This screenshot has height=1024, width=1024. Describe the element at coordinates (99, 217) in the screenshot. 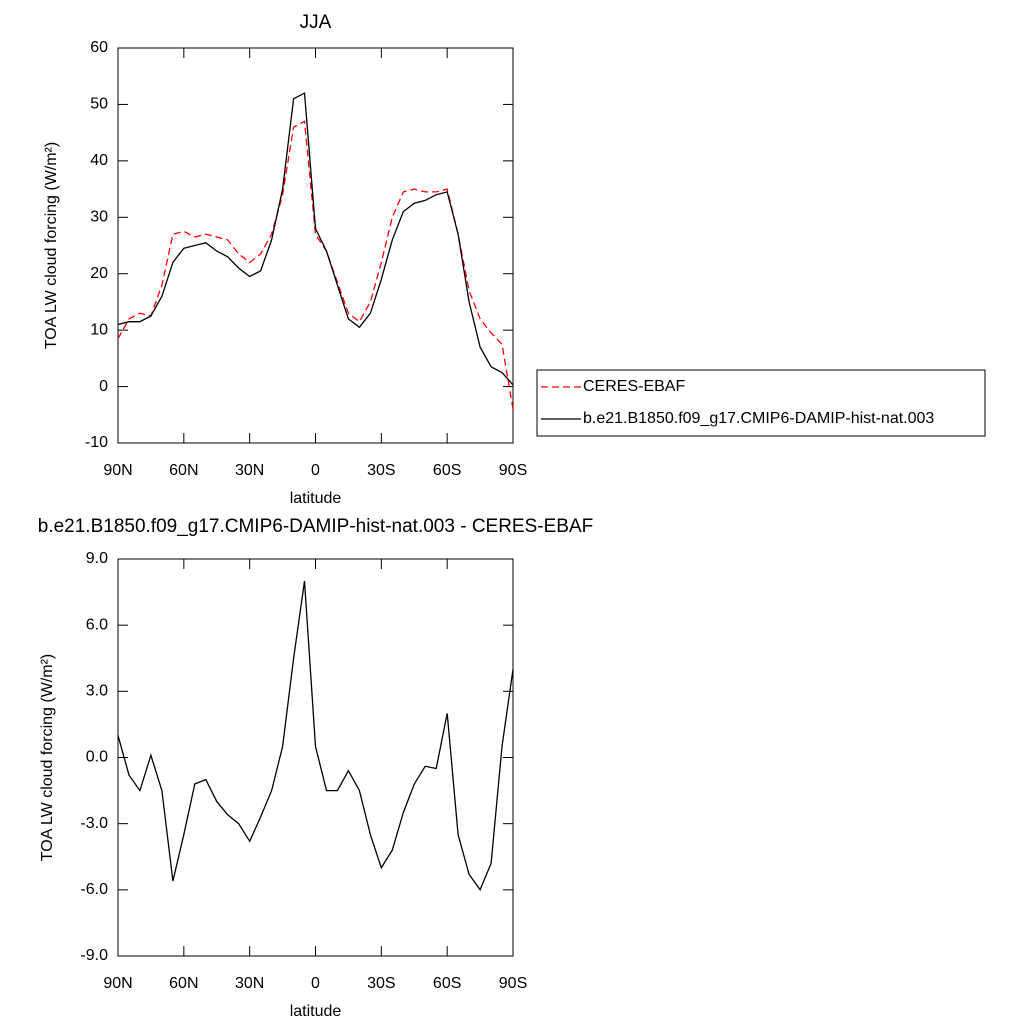

I see `y-tick-label: 30` at that location.